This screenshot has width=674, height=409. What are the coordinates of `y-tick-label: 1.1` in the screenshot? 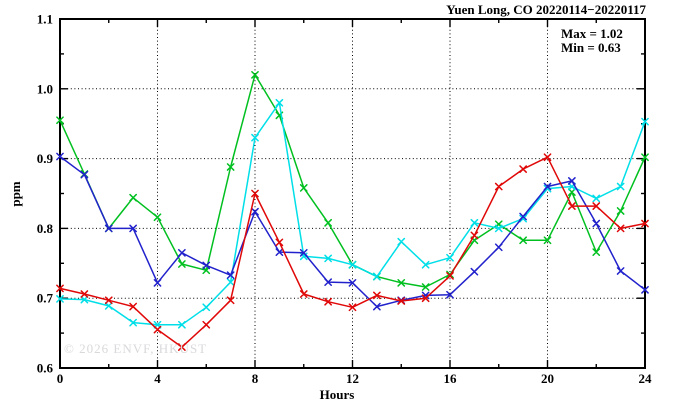 It's located at (45, 19).